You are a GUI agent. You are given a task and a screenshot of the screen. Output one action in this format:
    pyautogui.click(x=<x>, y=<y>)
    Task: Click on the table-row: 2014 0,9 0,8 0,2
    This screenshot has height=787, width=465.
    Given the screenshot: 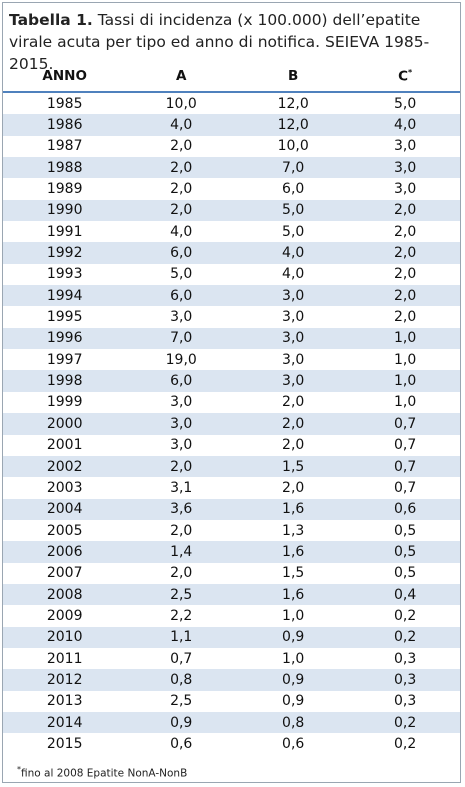 What is the action you would take?
    pyautogui.click(x=231, y=722)
    